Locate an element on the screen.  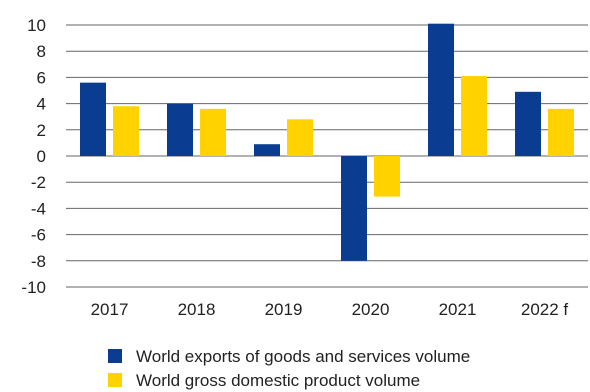
x-tick-label: 2022 f is located at coordinates (545, 309).